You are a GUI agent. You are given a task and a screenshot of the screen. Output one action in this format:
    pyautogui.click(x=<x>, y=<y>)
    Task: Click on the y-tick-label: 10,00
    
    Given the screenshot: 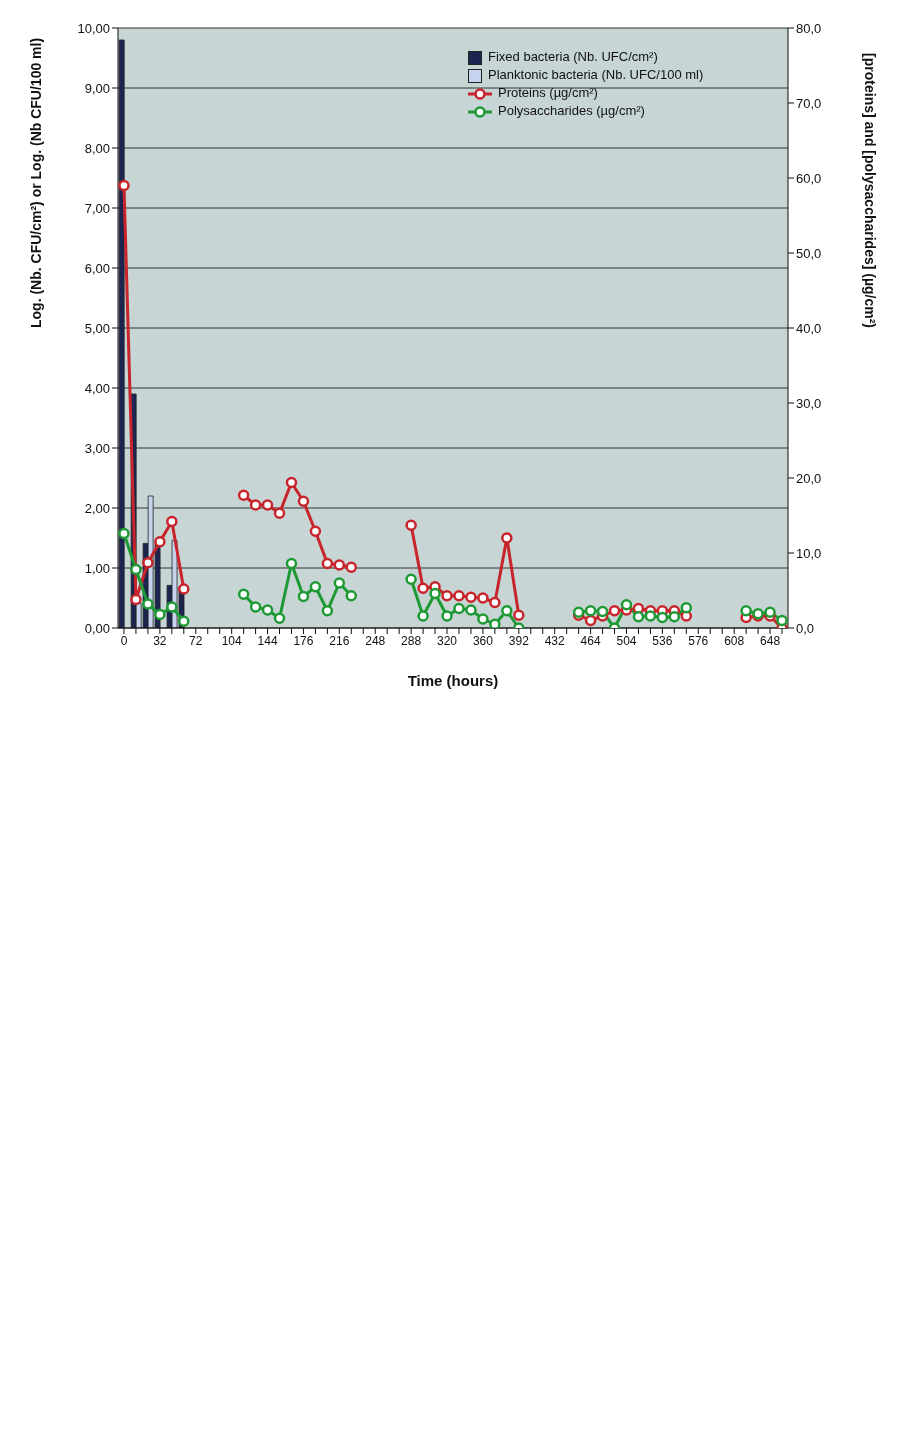 What is the action you would take?
    pyautogui.click(x=93, y=28)
    